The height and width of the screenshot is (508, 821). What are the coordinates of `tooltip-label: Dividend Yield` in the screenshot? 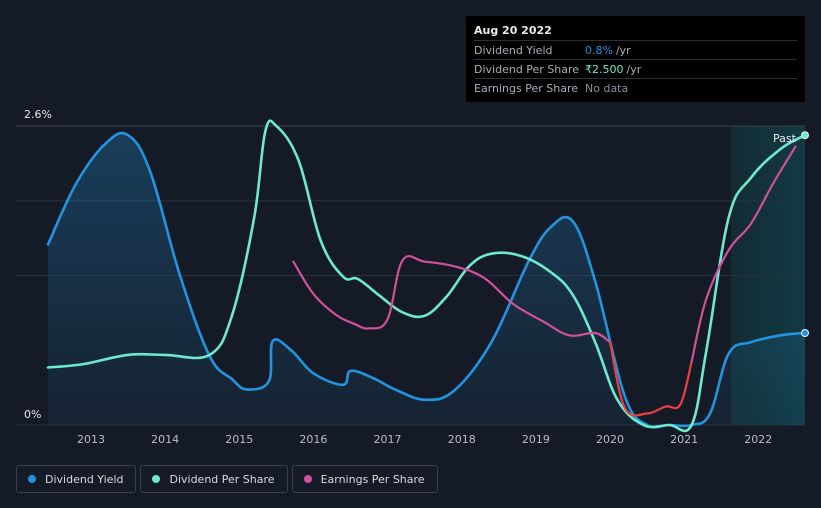 It's located at (513, 50).